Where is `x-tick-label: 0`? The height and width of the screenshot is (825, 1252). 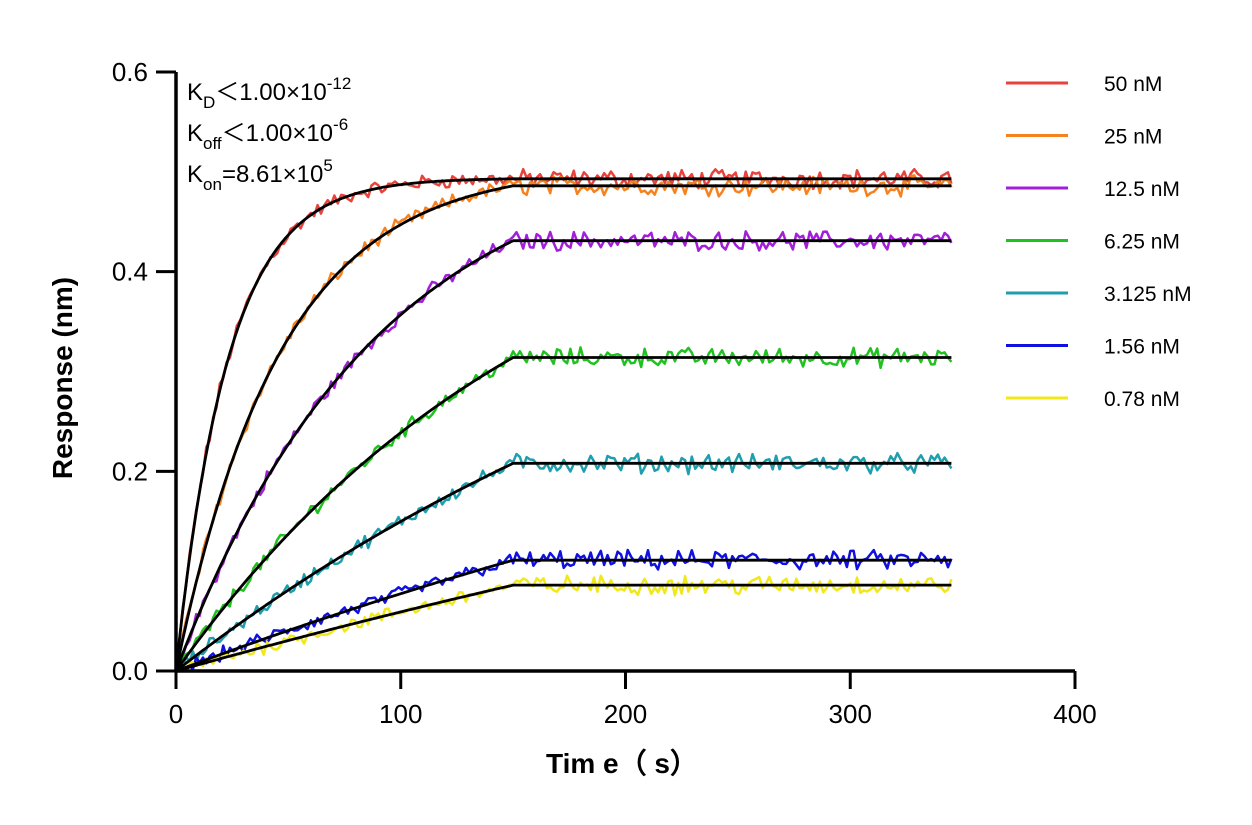
x-tick-label: 0 is located at coordinates (176, 714).